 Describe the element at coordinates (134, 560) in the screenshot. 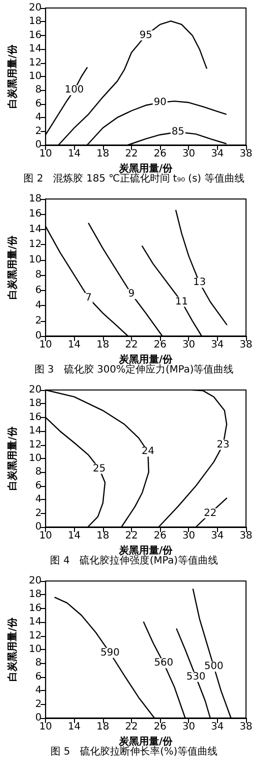

I see `text: 图 4 硫化胶拉伸强度(MPa)等值曲线` at that location.